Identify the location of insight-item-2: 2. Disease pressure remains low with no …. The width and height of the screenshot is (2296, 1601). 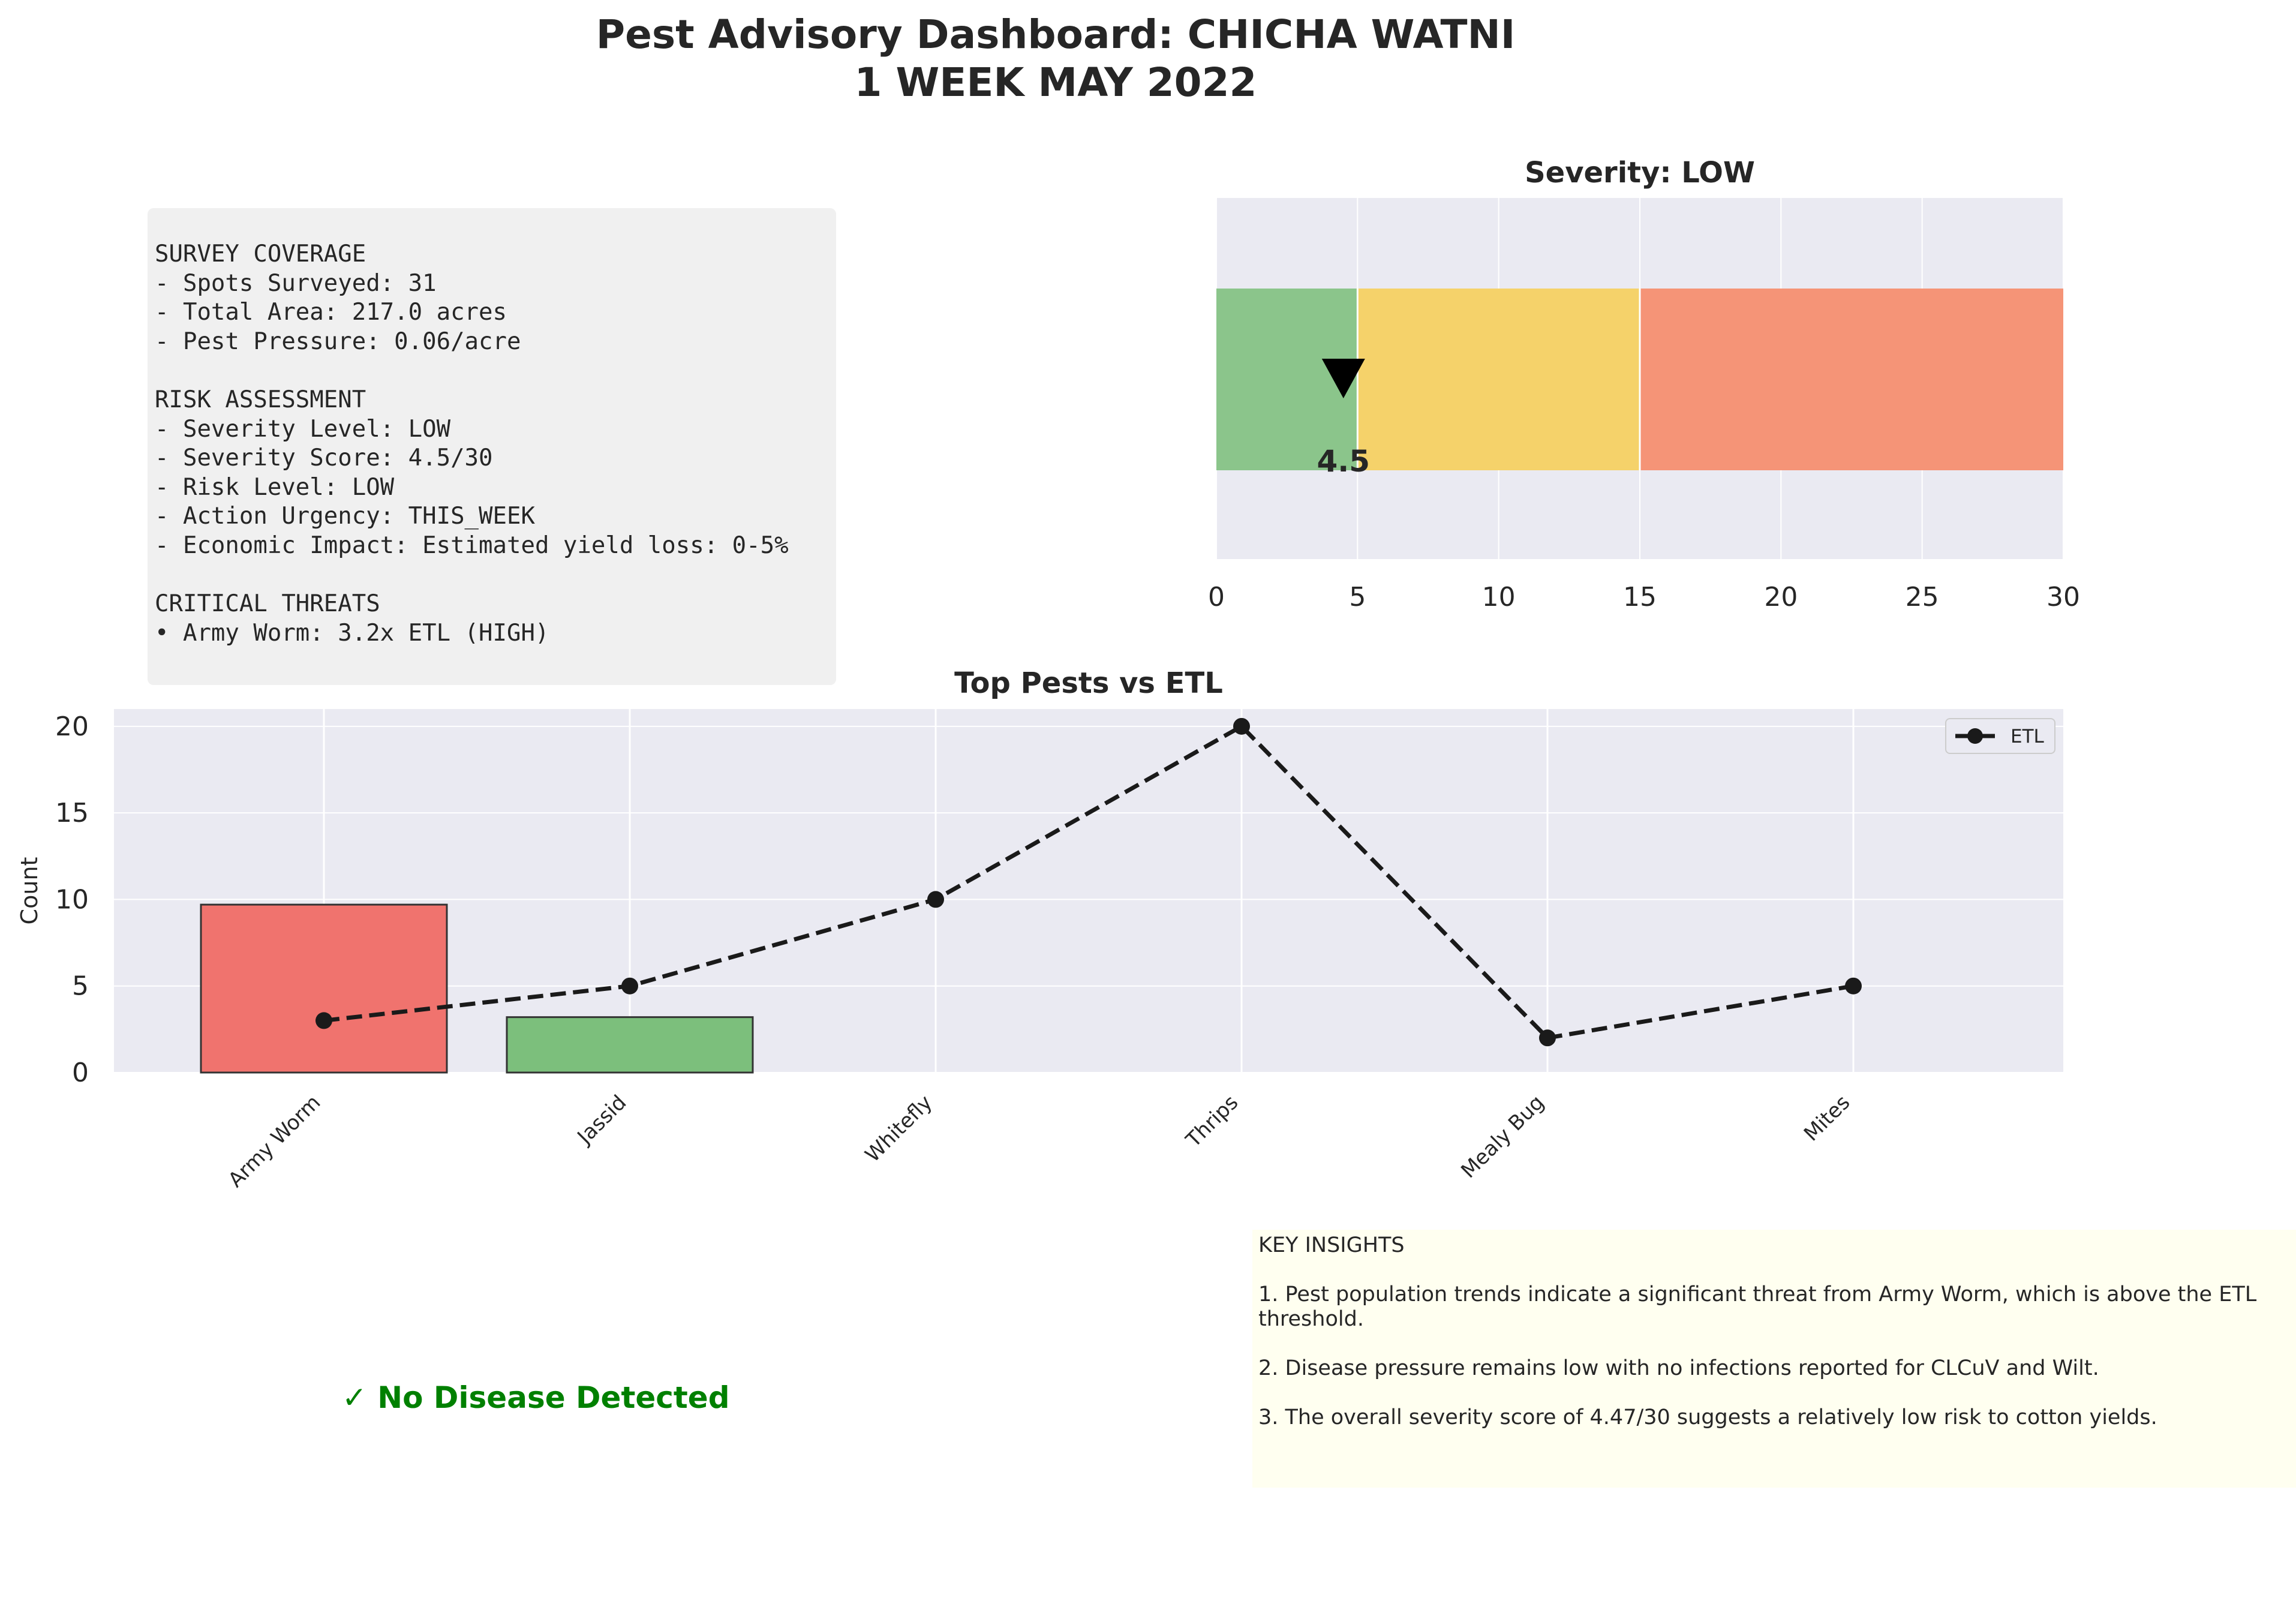
(1774, 1368).